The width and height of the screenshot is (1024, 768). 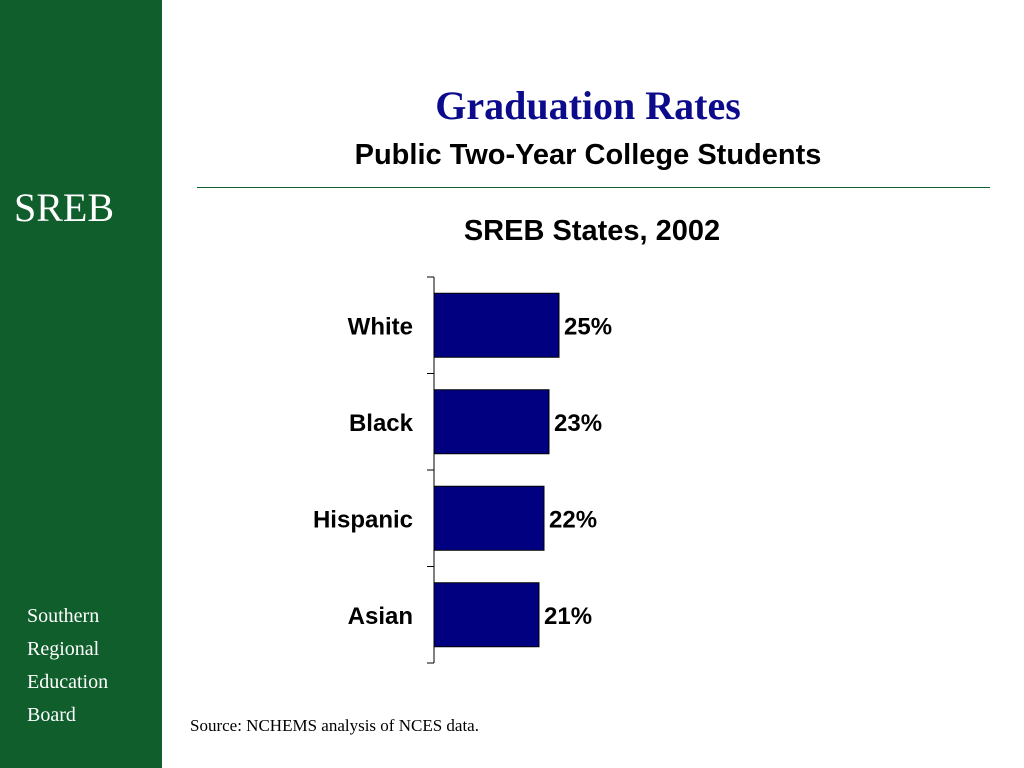 What do you see at coordinates (63, 649) in the screenshot?
I see `org-line-2: Regional` at bounding box center [63, 649].